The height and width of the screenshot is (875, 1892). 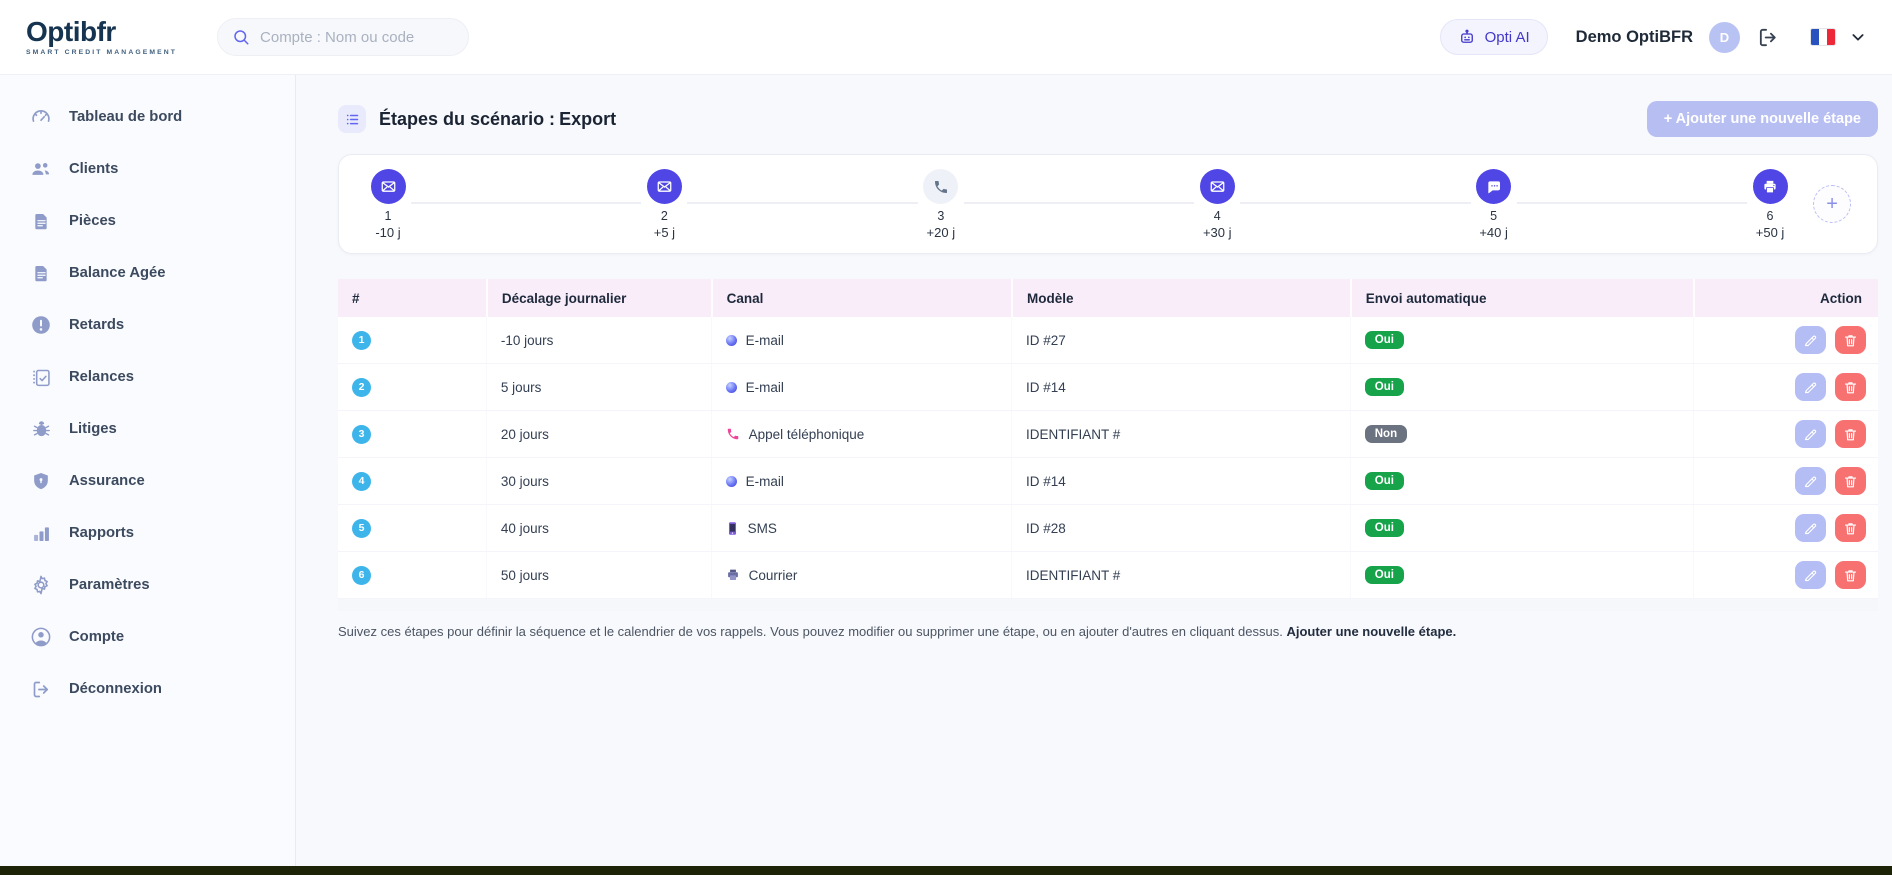 I want to click on account-search, so click(x=343, y=37).